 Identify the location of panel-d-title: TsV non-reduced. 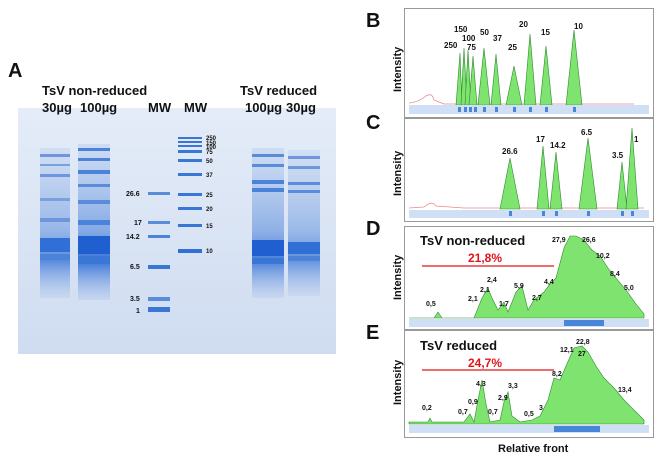
(473, 240).